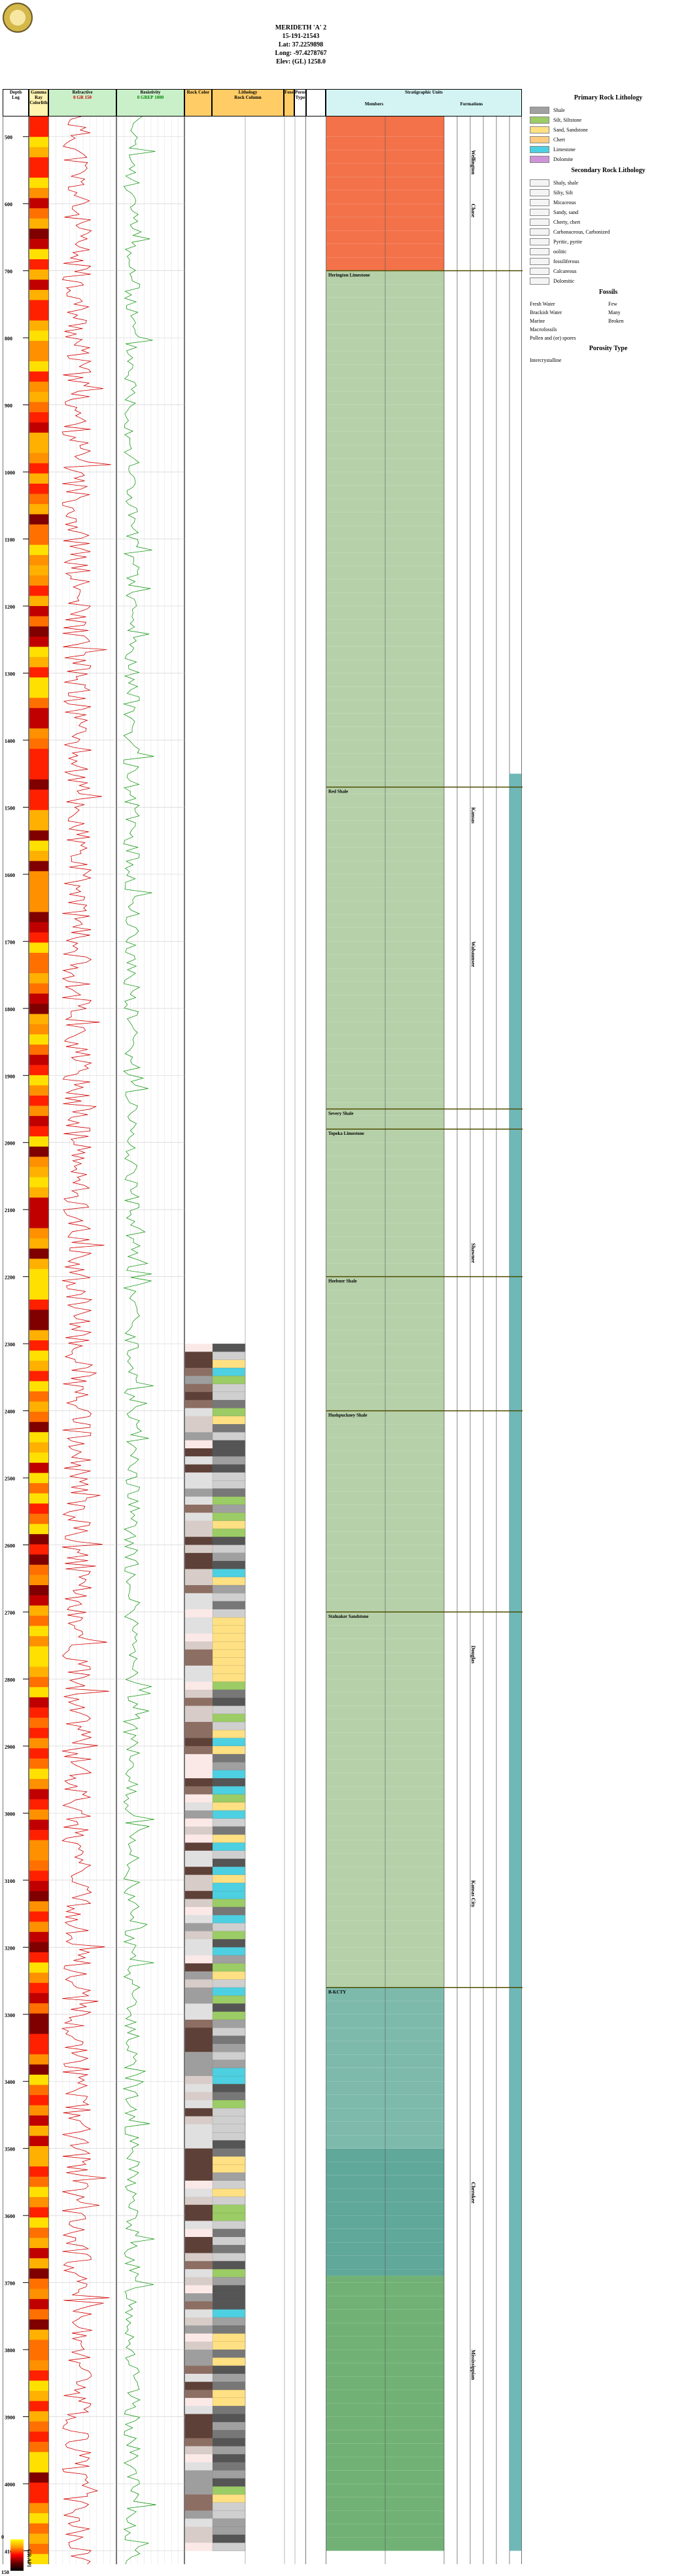  Describe the element at coordinates (566, 212) in the screenshot. I see `legend-label: Sandy, sand` at that location.